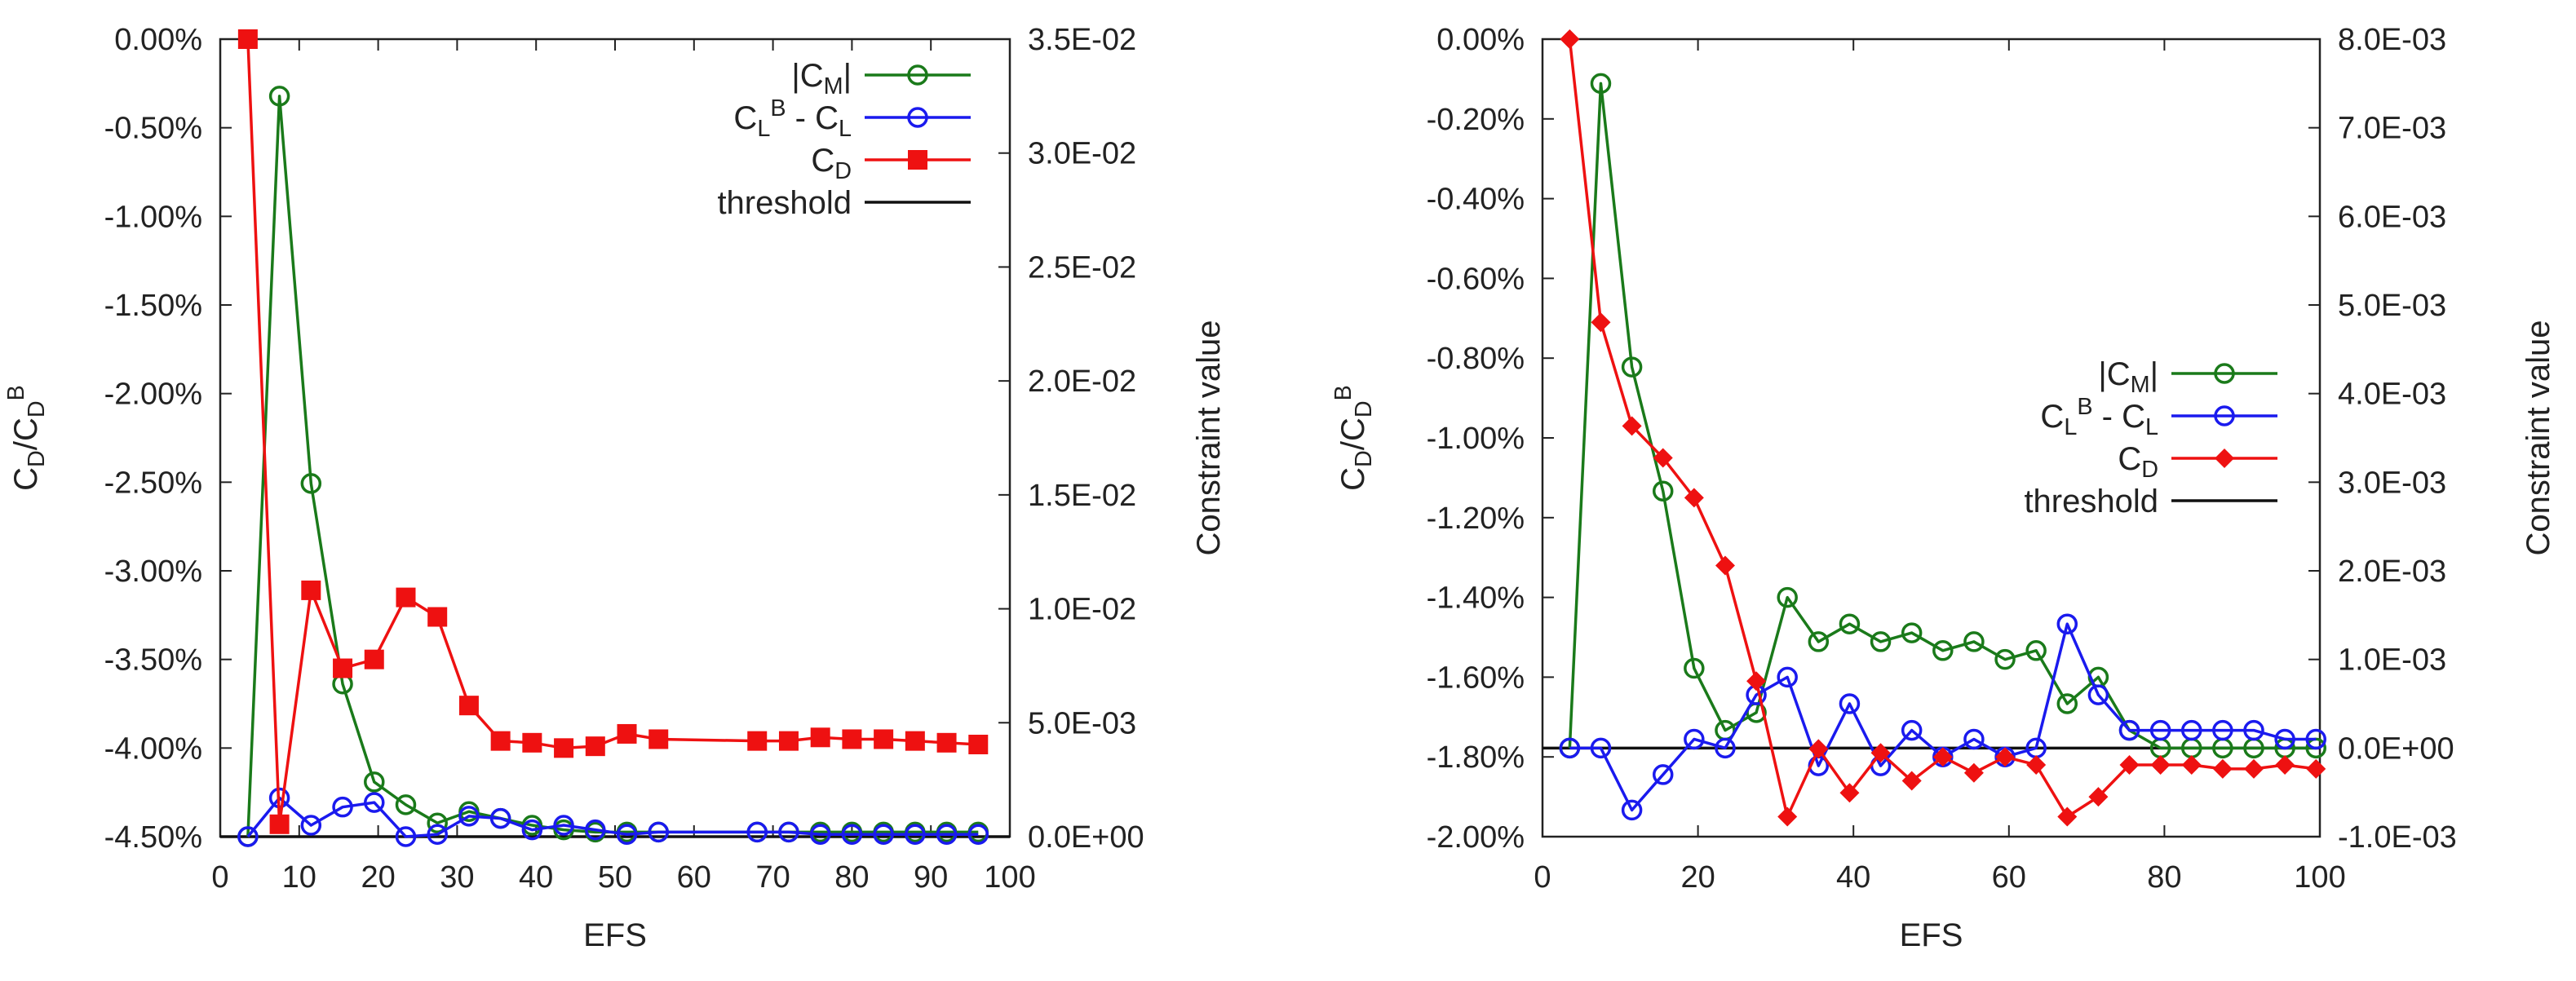 This screenshot has height=981, width=2576. Describe the element at coordinates (1476, 120) in the screenshot. I see `y-tick-label: -0.20%` at that location.